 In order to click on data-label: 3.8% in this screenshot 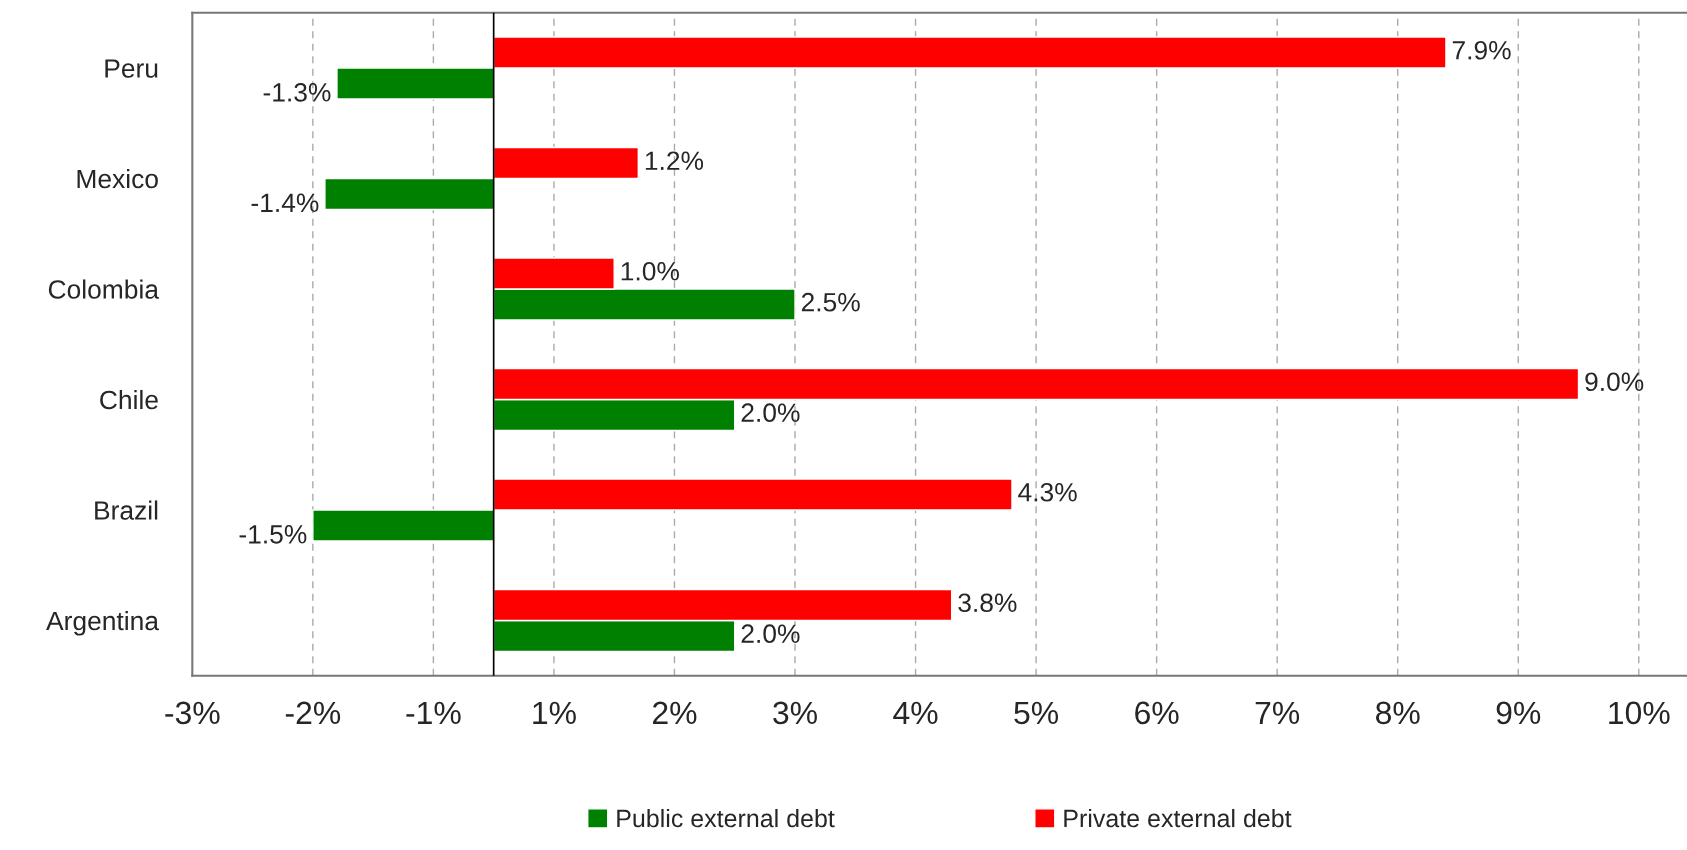, I will do `click(987, 603)`.